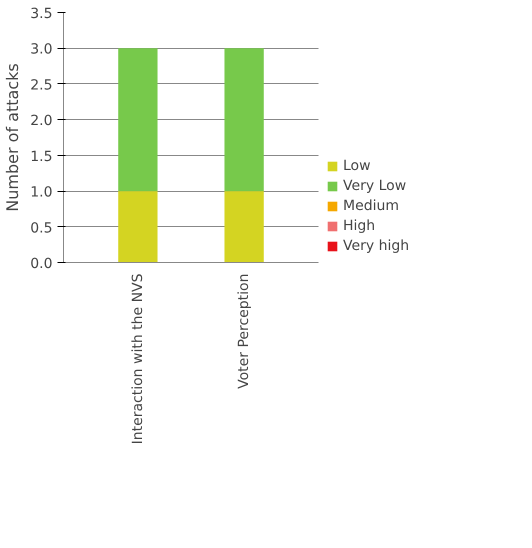 This screenshot has width=532, height=548. I want to click on legend-label: Very Low, so click(374, 186).